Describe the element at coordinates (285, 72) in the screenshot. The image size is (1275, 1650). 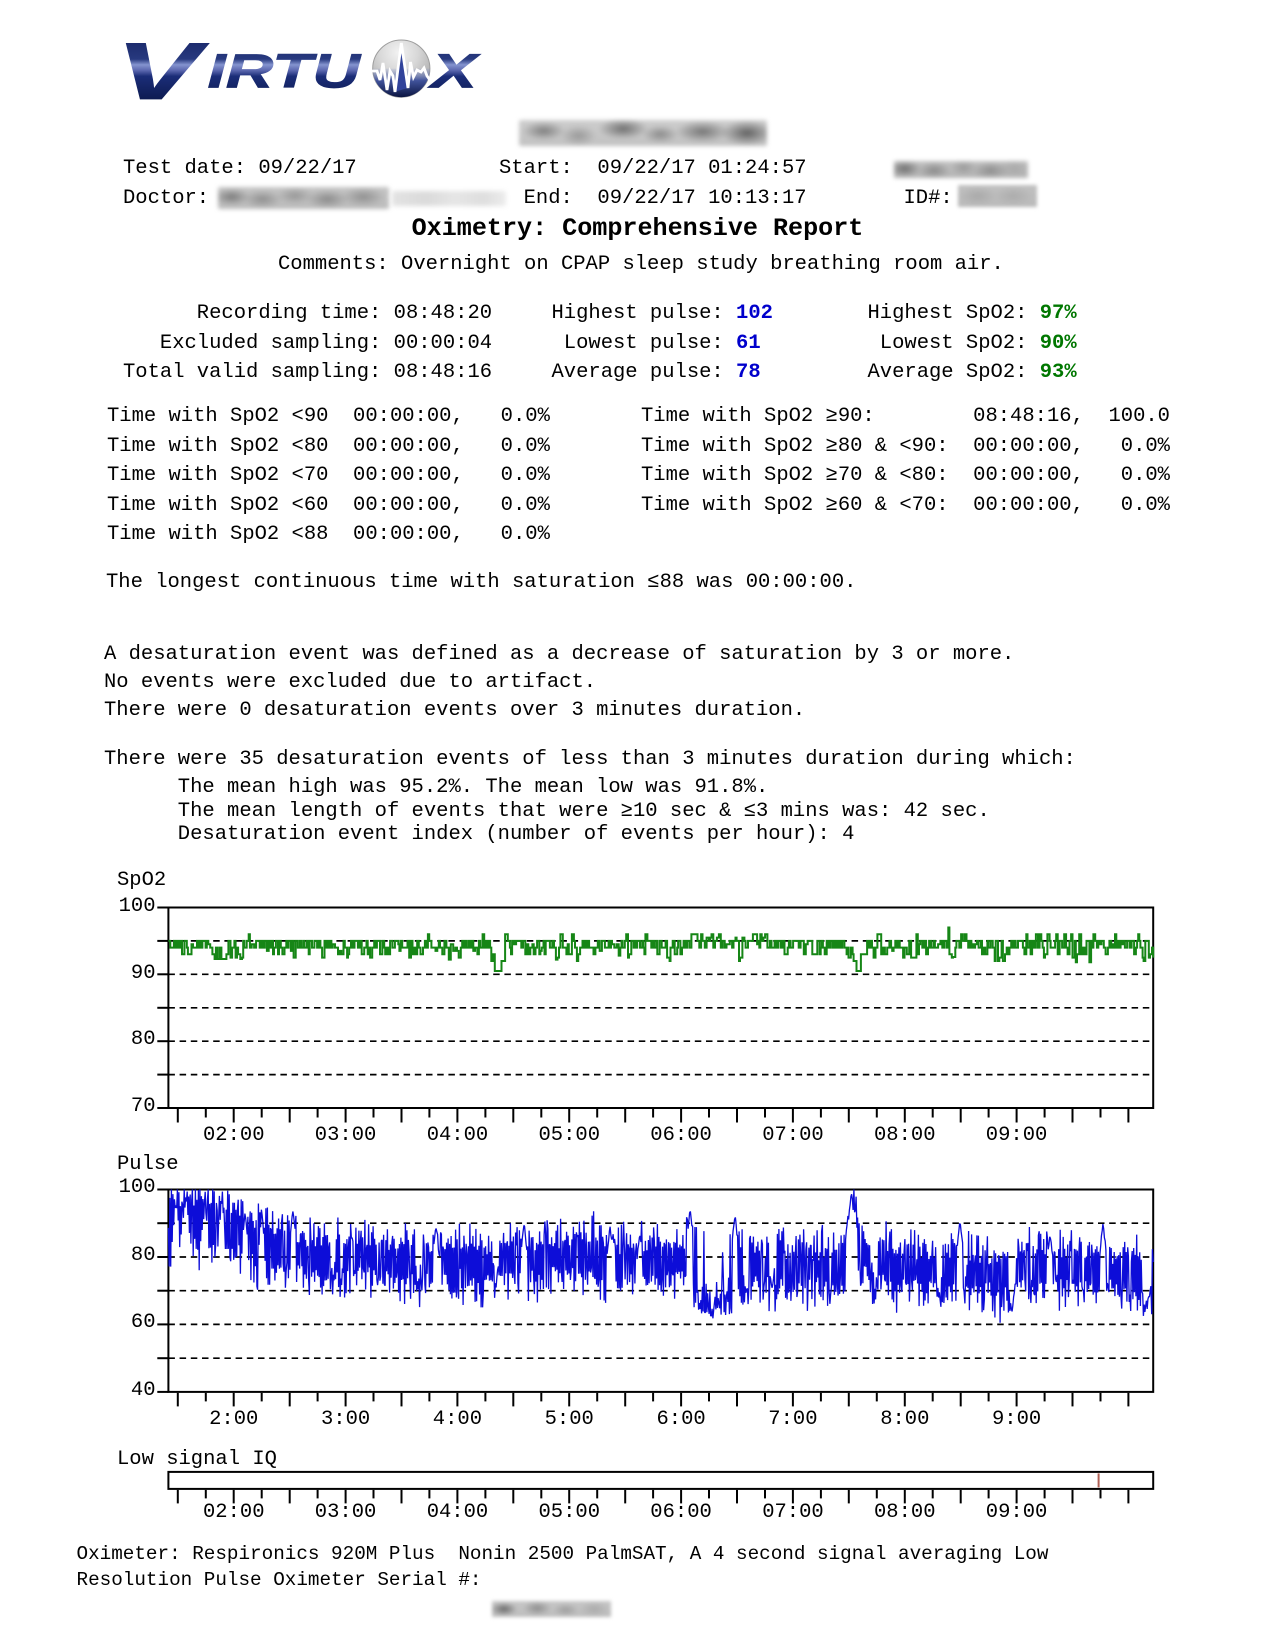
I see `svg-text: IRTU` at that location.